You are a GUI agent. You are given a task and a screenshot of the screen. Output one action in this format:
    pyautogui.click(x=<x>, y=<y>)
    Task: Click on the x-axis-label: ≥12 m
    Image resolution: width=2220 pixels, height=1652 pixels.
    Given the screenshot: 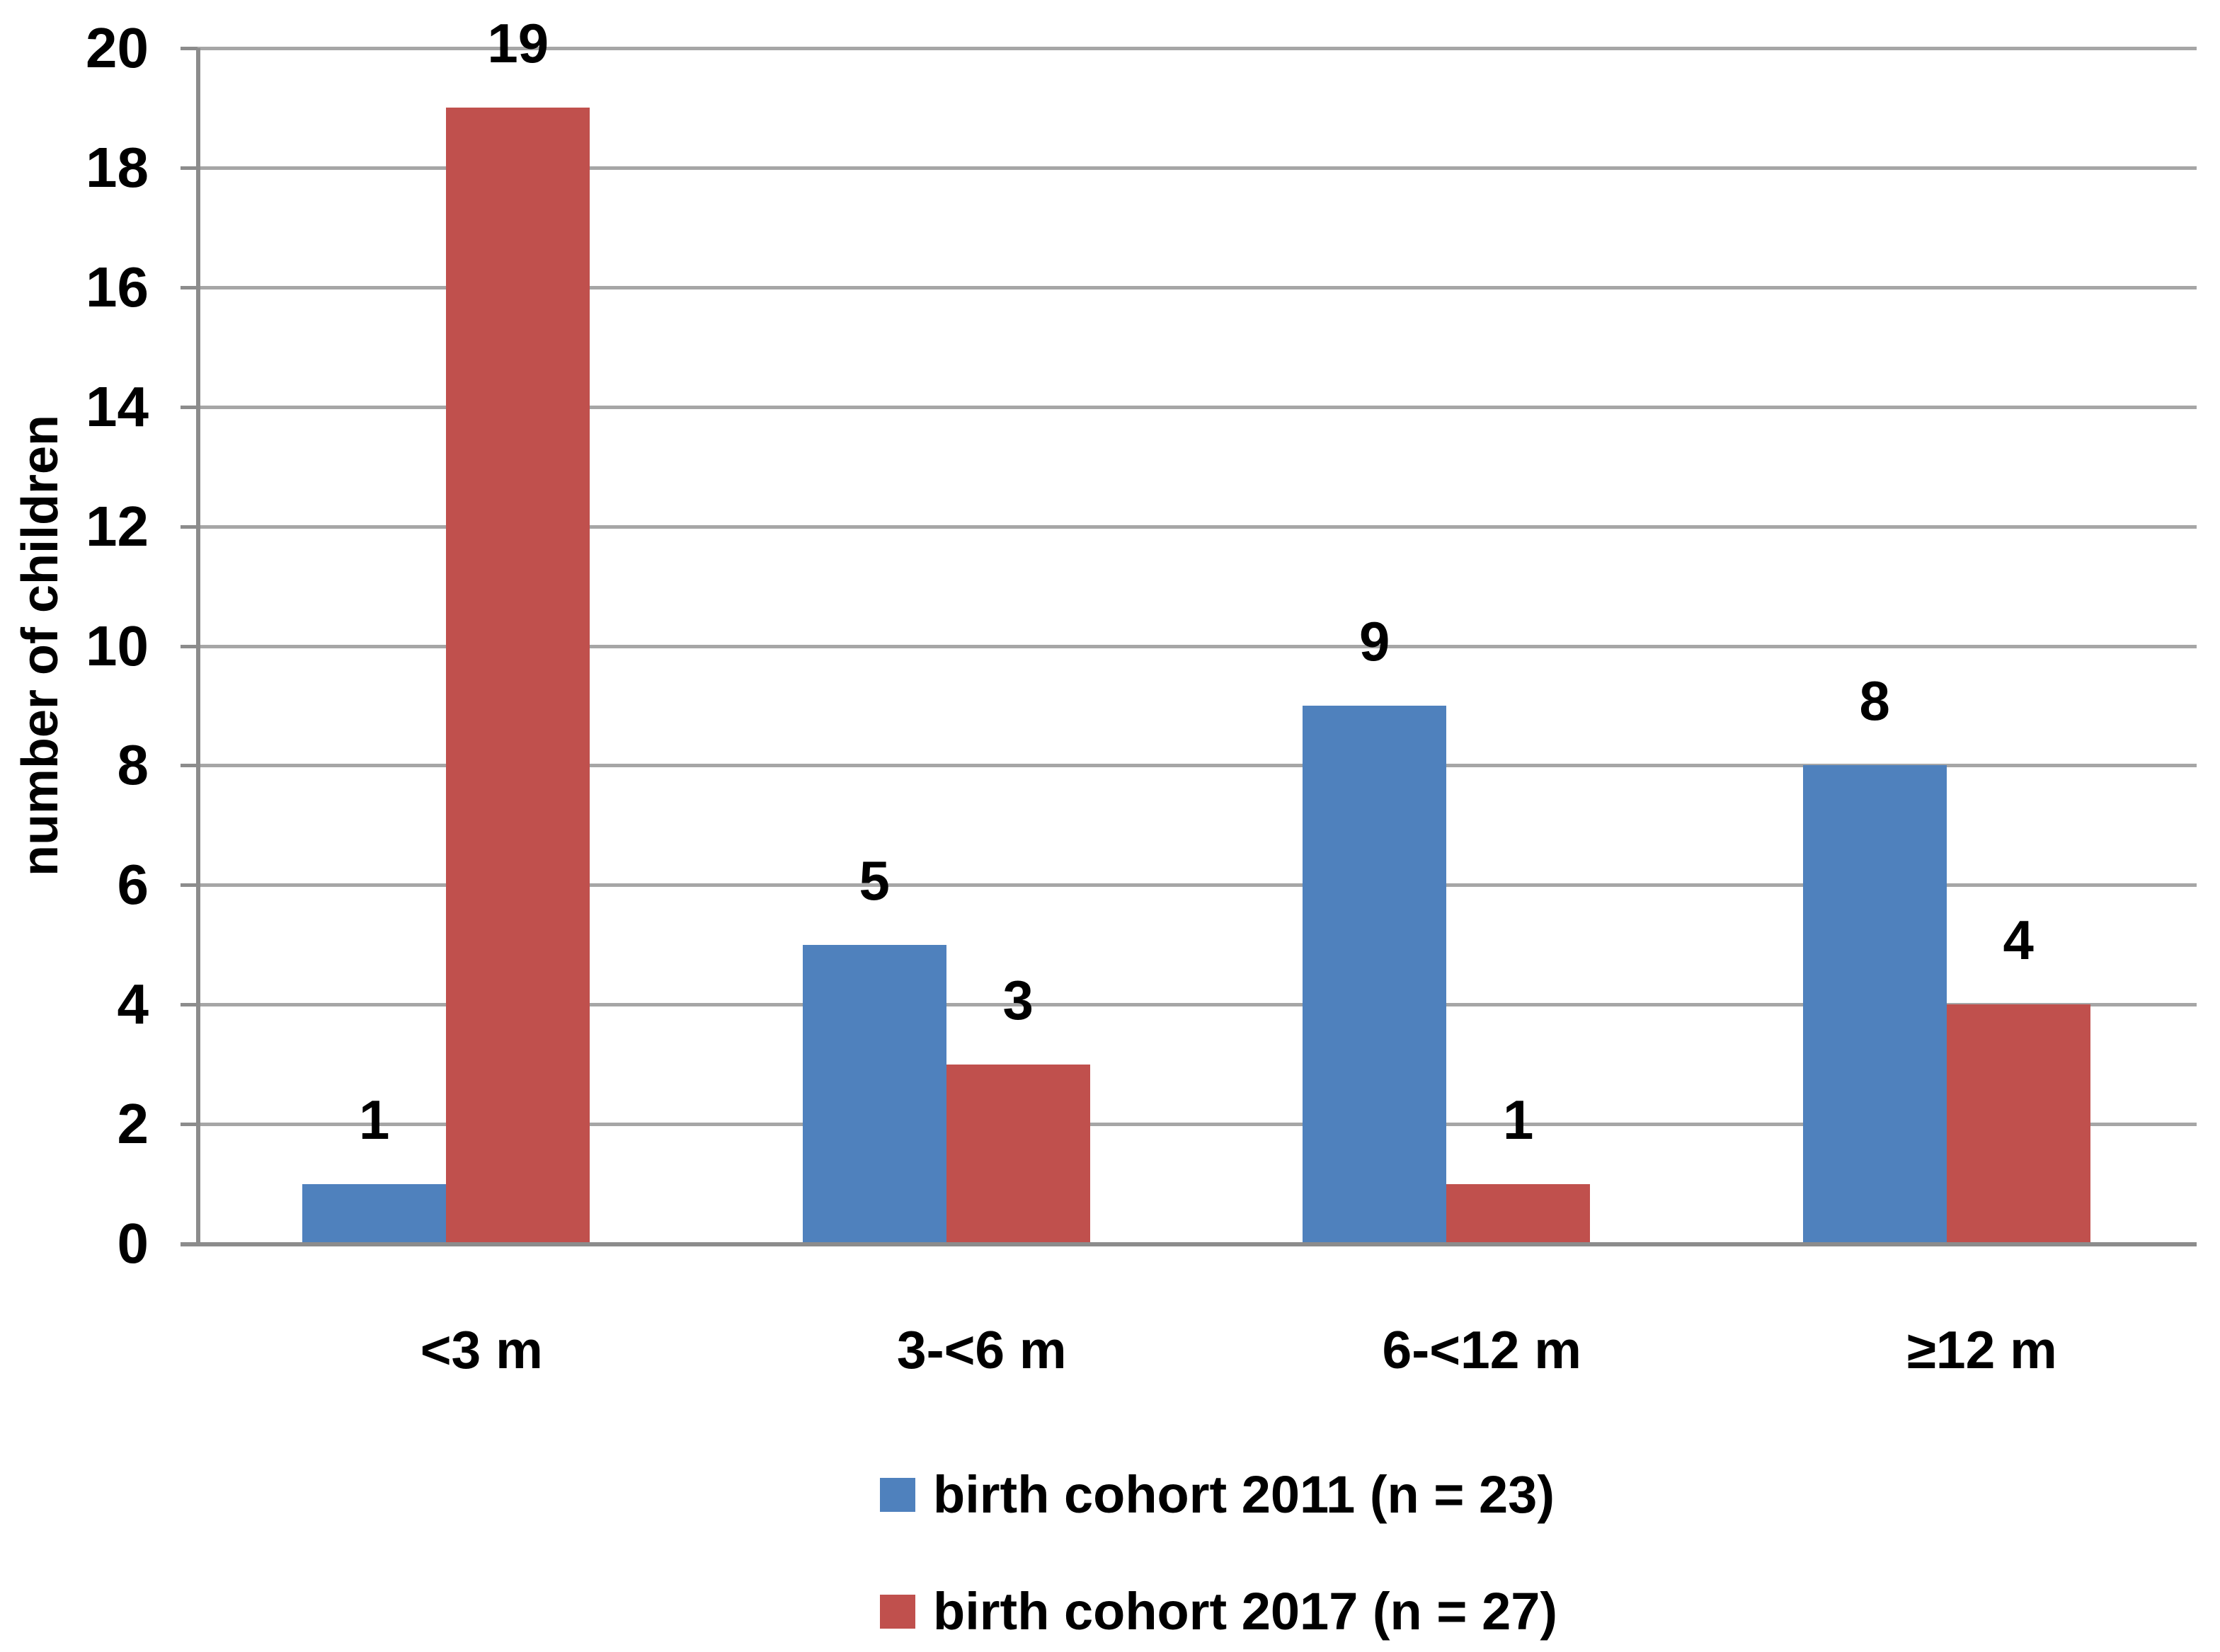 What is the action you would take?
    pyautogui.click(x=1981, y=1349)
    